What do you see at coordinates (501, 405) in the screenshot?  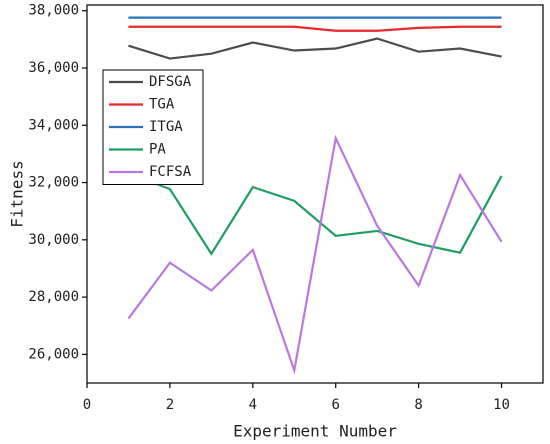 I see `x-tick-label: 10` at bounding box center [501, 405].